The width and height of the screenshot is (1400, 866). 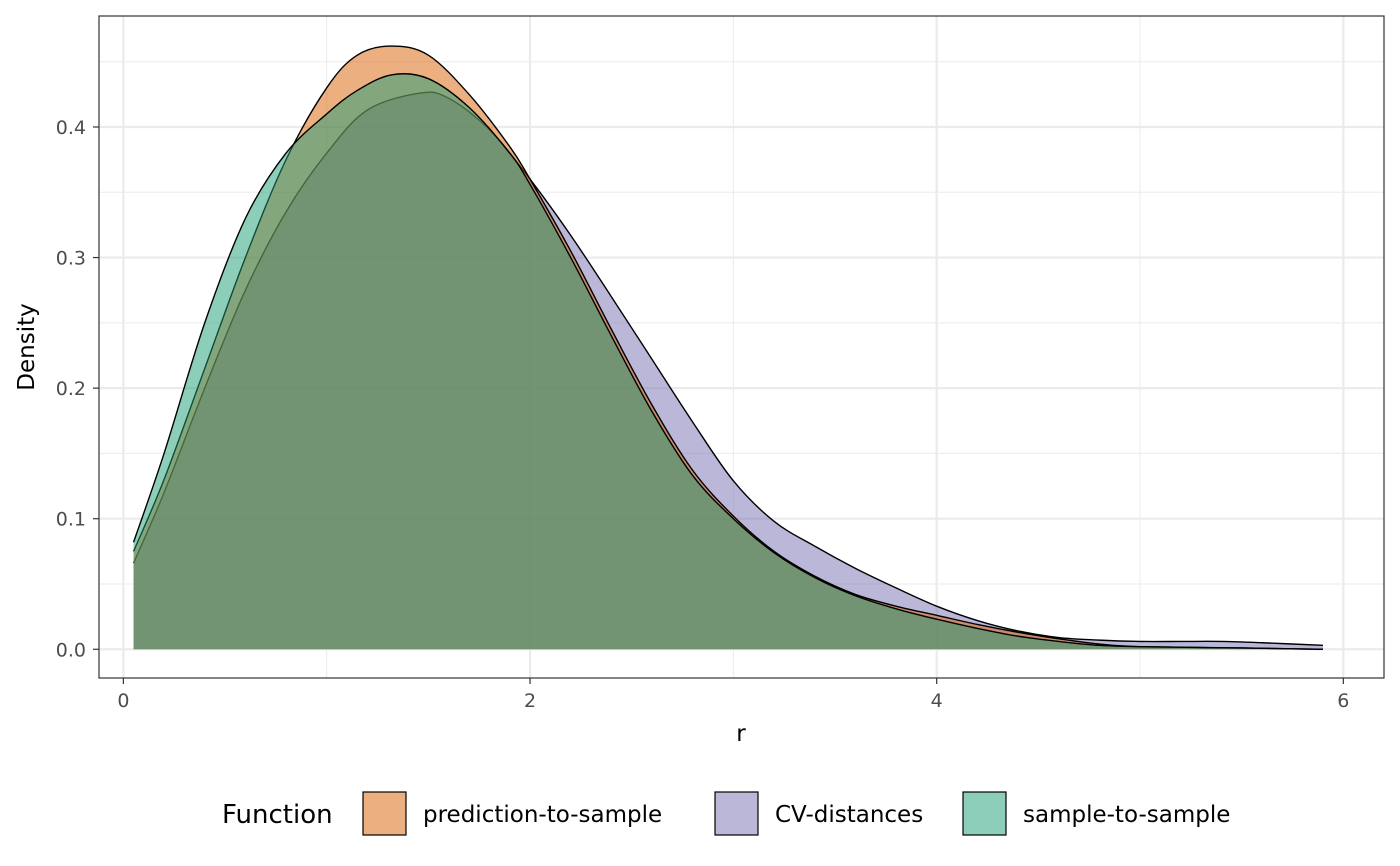 What do you see at coordinates (71, 520) in the screenshot?
I see `y-tick-label: 0.1` at bounding box center [71, 520].